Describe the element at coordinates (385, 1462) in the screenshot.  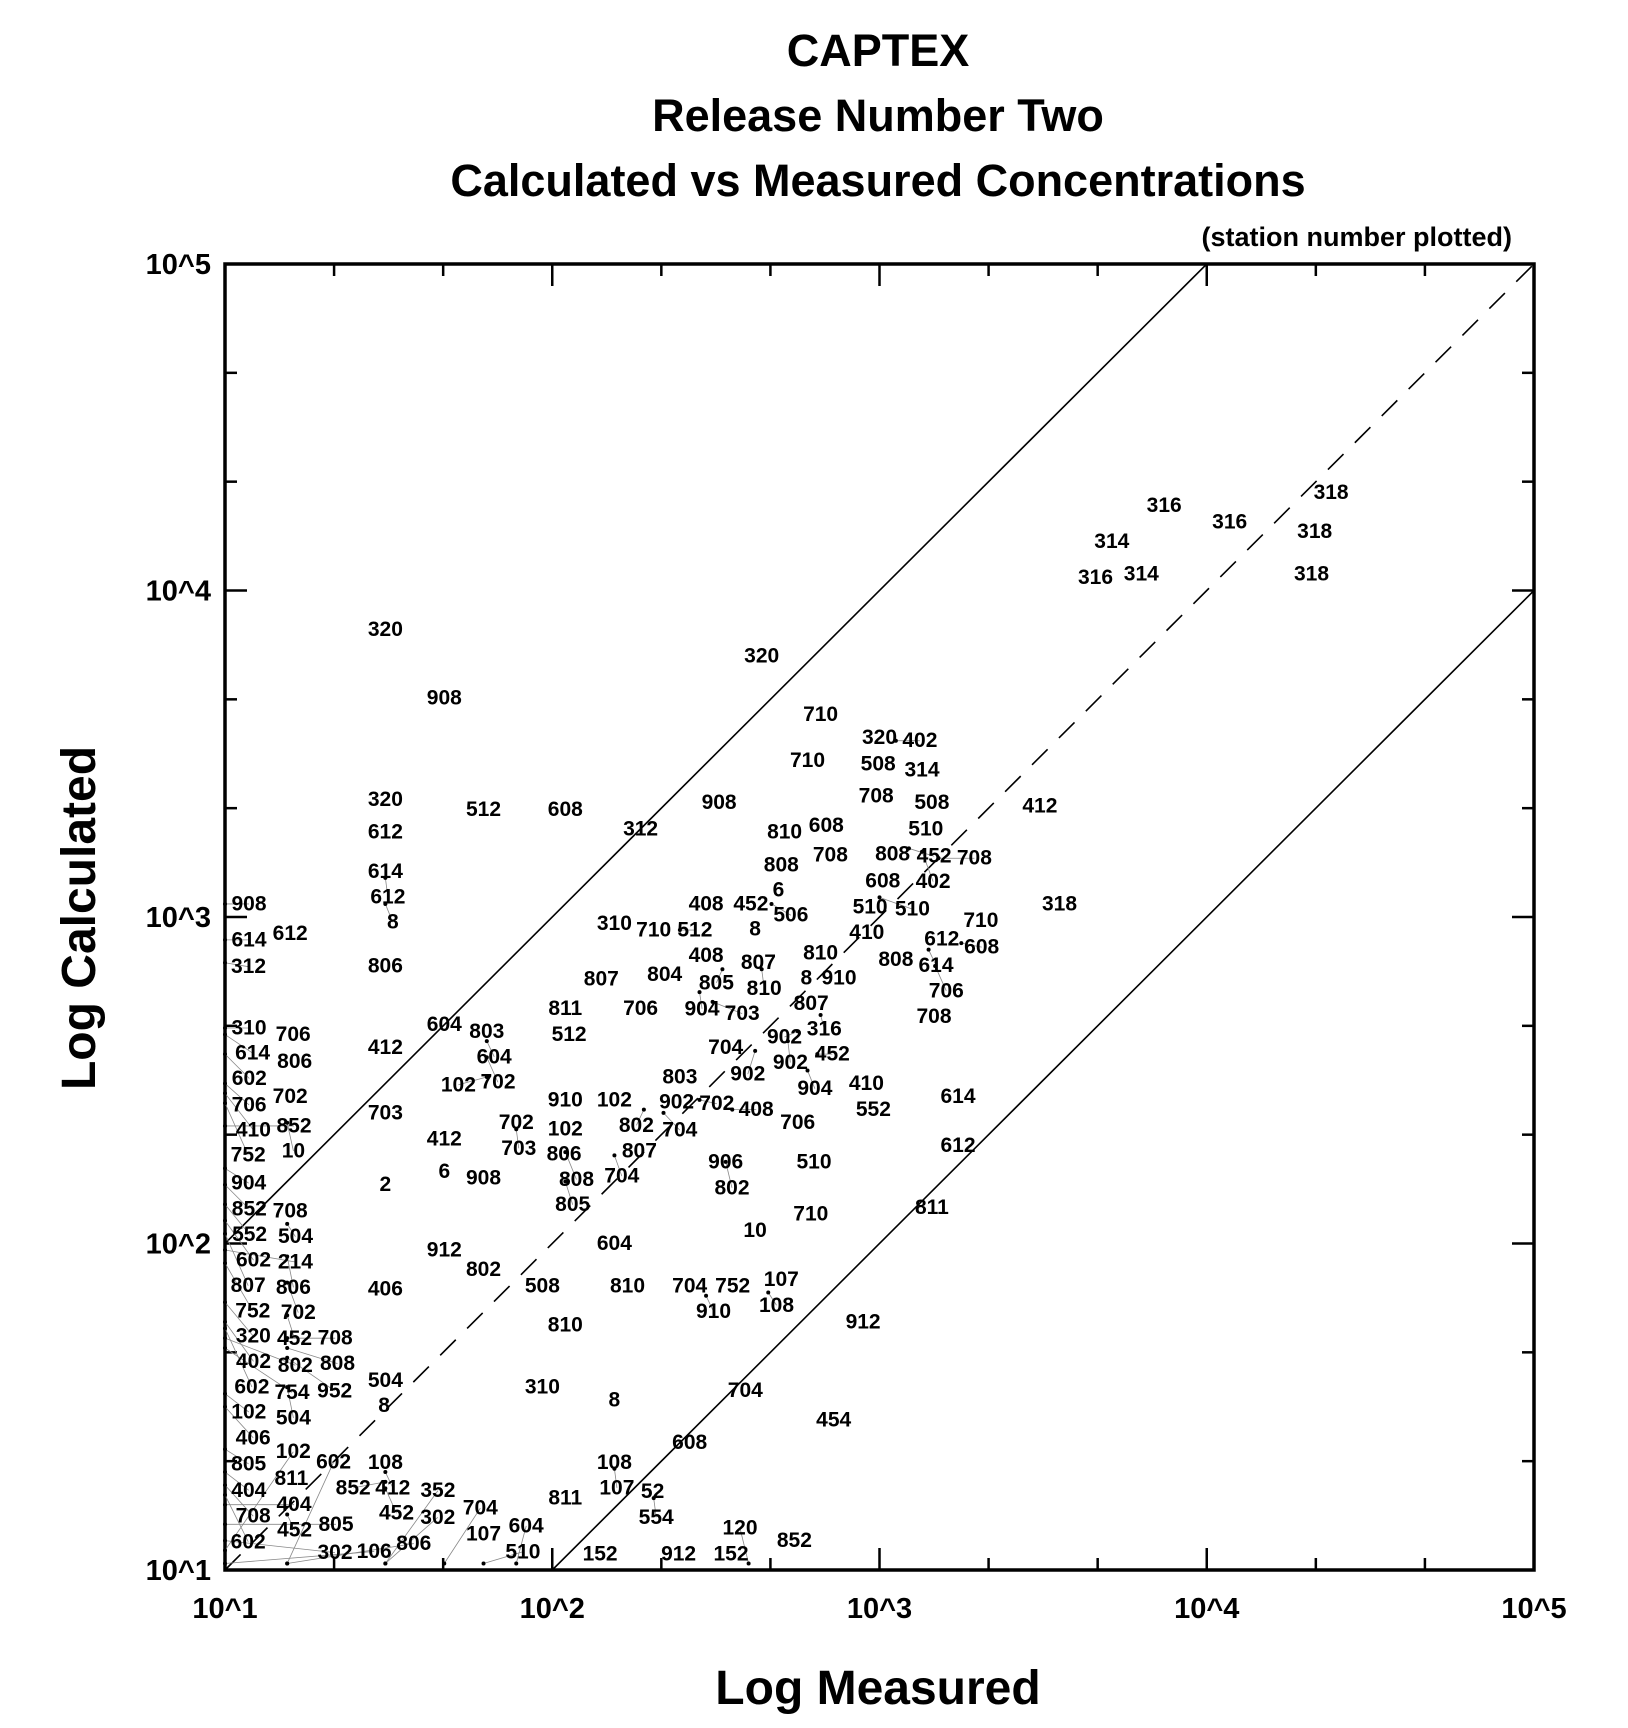
I see `data-point-station-label: 108` at that location.